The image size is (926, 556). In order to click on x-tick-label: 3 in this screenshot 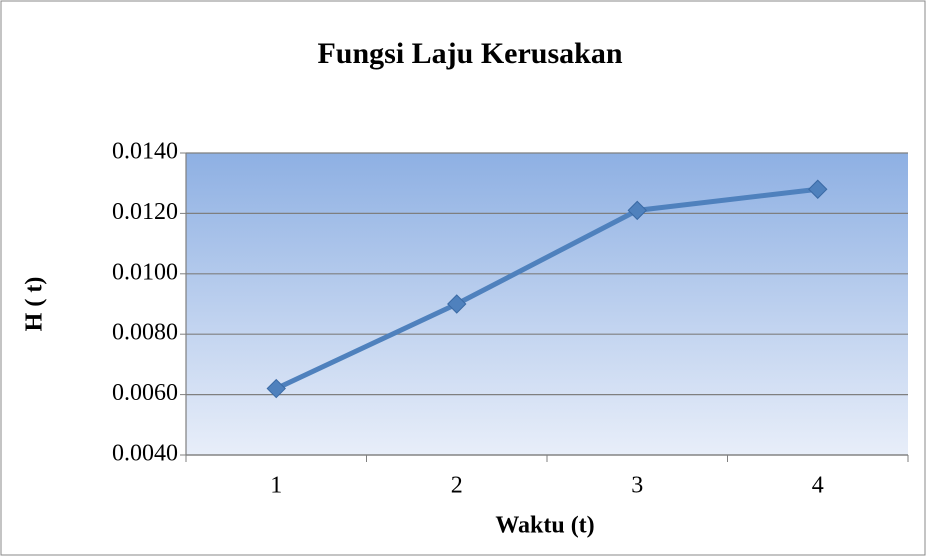, I will do `click(637, 486)`.